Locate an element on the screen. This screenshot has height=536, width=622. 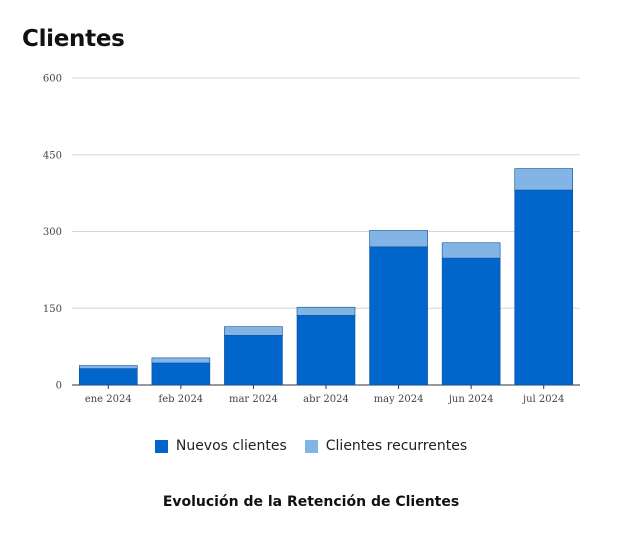
legend-swatch-nuevos is located at coordinates (161, 446).